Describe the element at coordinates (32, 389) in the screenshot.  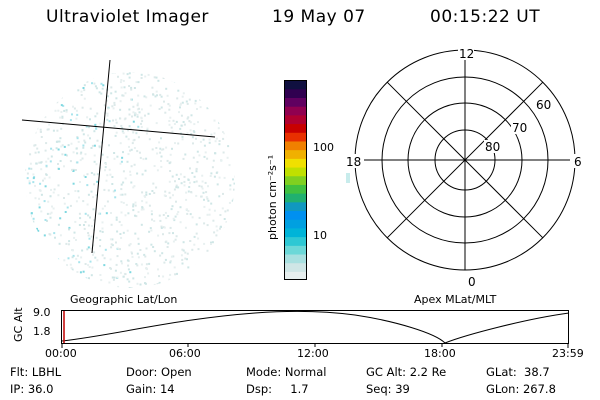
I see `ip-info: IP: 36.0` at that location.